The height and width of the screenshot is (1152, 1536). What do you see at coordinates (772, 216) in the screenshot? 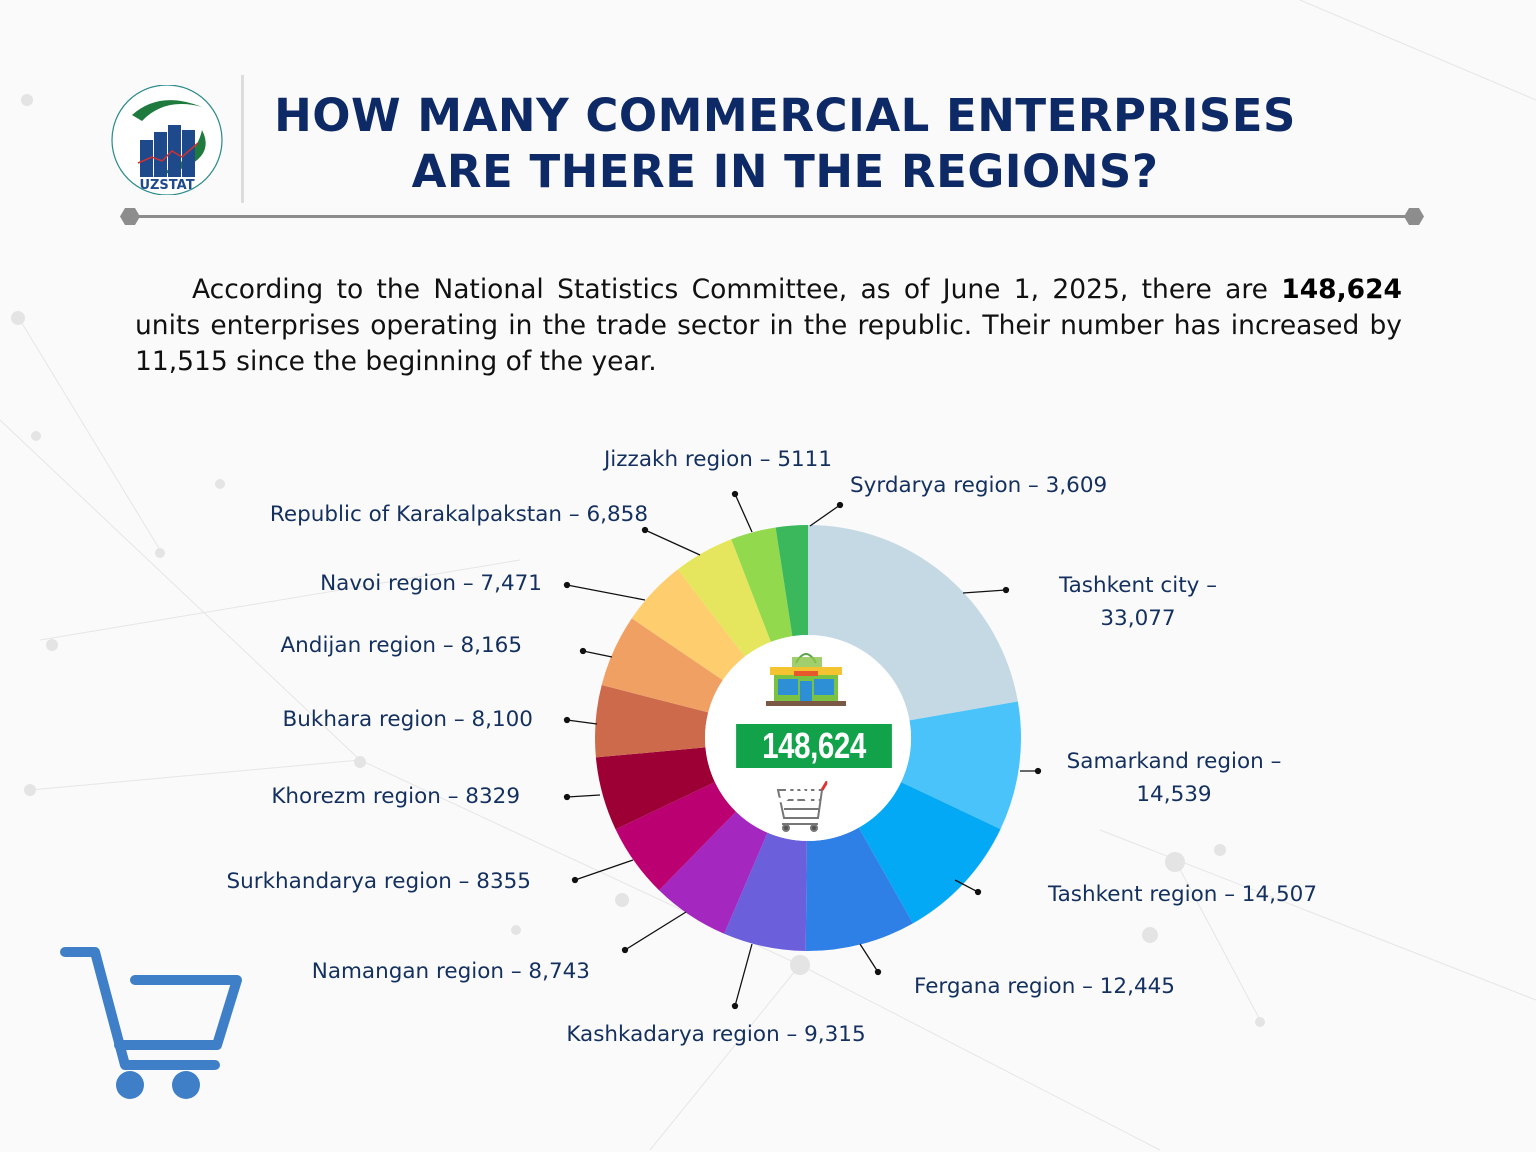
I see `header-rule` at bounding box center [772, 216].